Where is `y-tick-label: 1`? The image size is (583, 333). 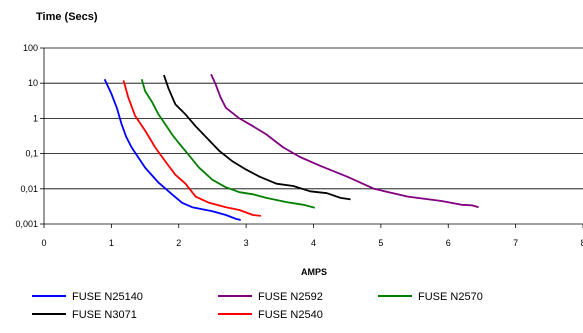
y-tick-label: 1 is located at coordinates (35, 118).